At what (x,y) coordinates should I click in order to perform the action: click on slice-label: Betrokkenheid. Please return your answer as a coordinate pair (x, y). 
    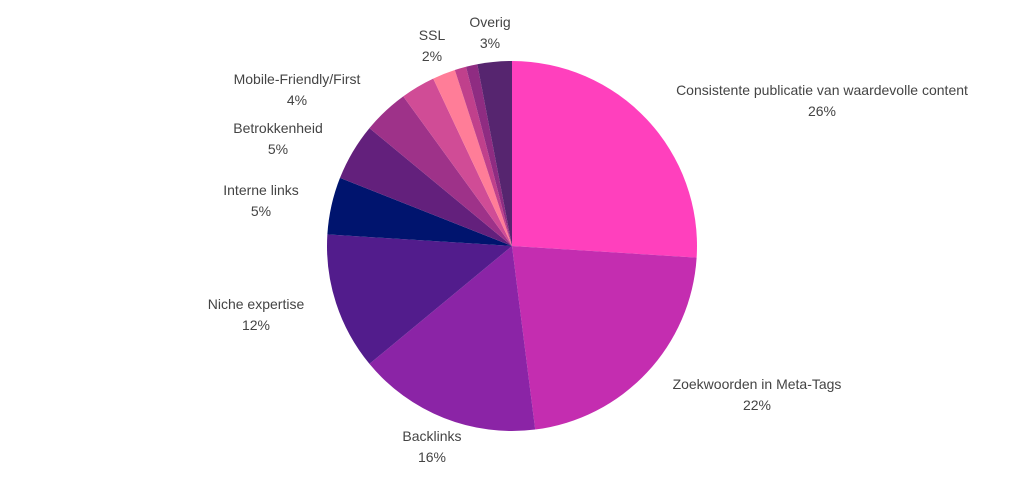
    Looking at the image, I should click on (278, 128).